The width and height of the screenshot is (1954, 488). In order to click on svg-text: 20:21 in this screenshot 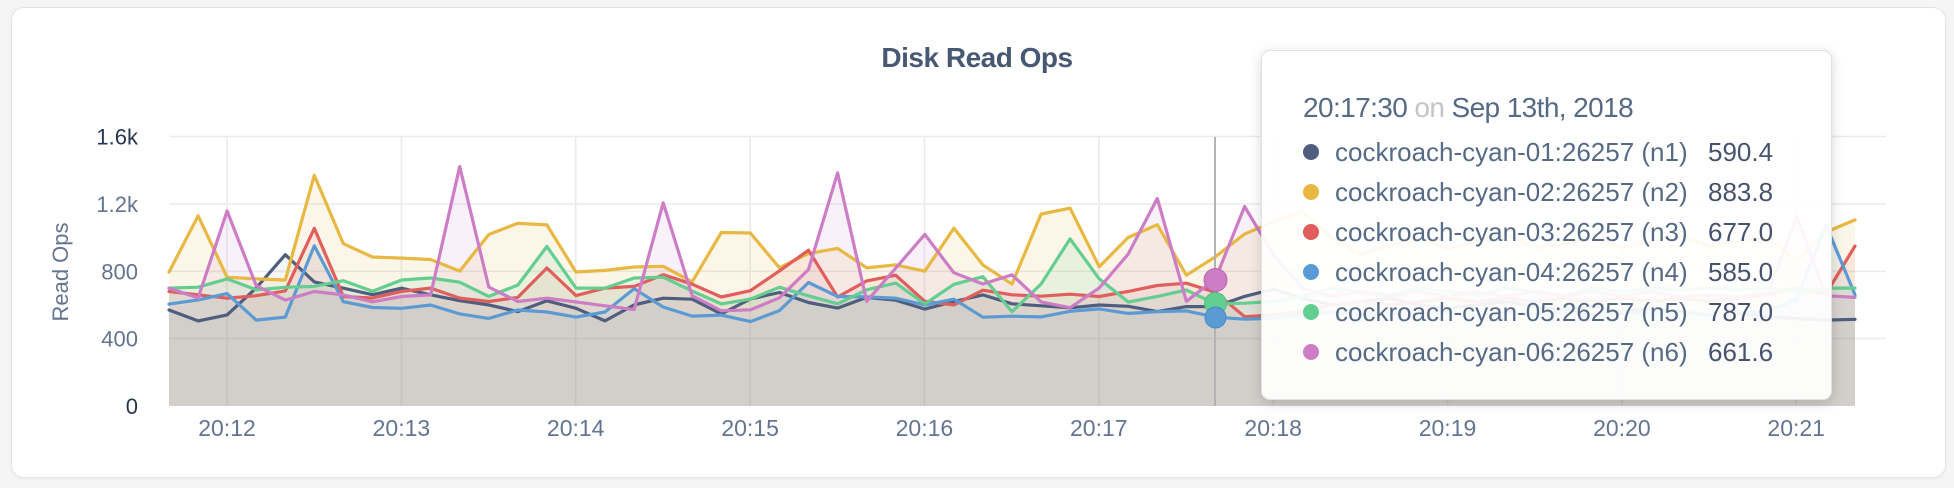, I will do `click(1796, 428)`.